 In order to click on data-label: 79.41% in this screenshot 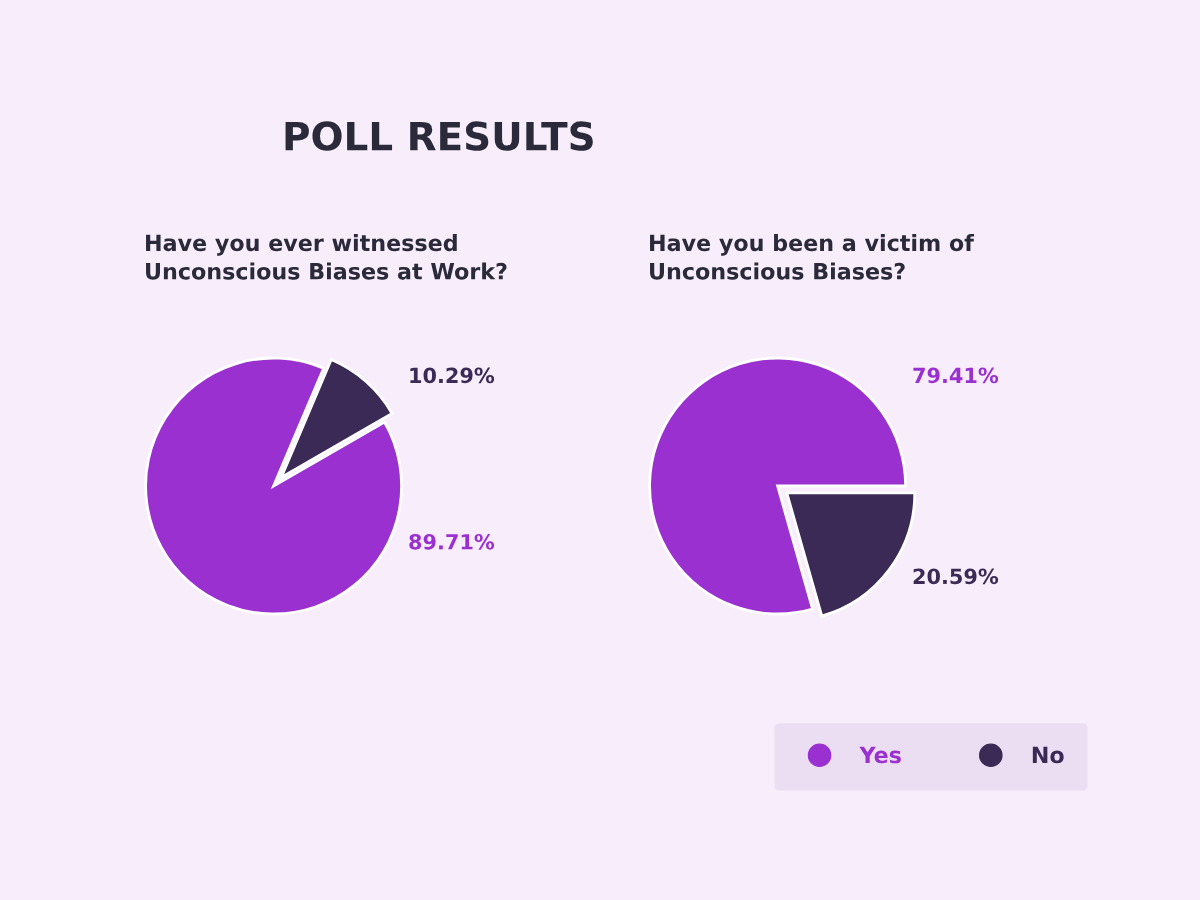, I will do `click(956, 375)`.